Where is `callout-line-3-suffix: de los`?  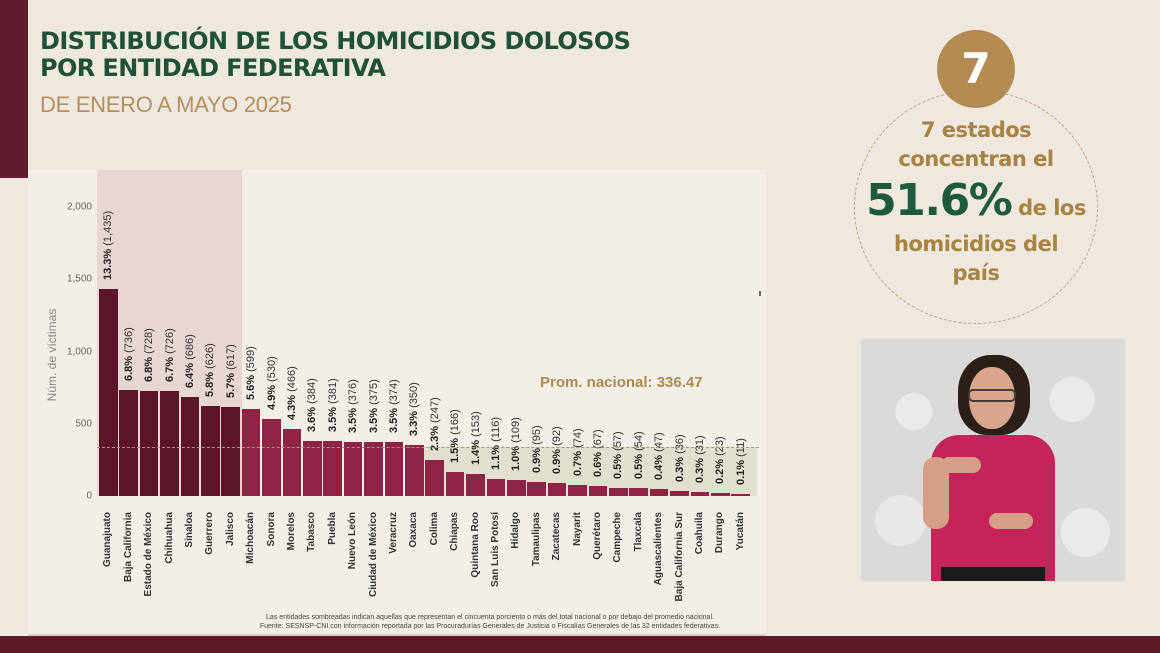
callout-line-3-suffix: de los is located at coordinates (1052, 208).